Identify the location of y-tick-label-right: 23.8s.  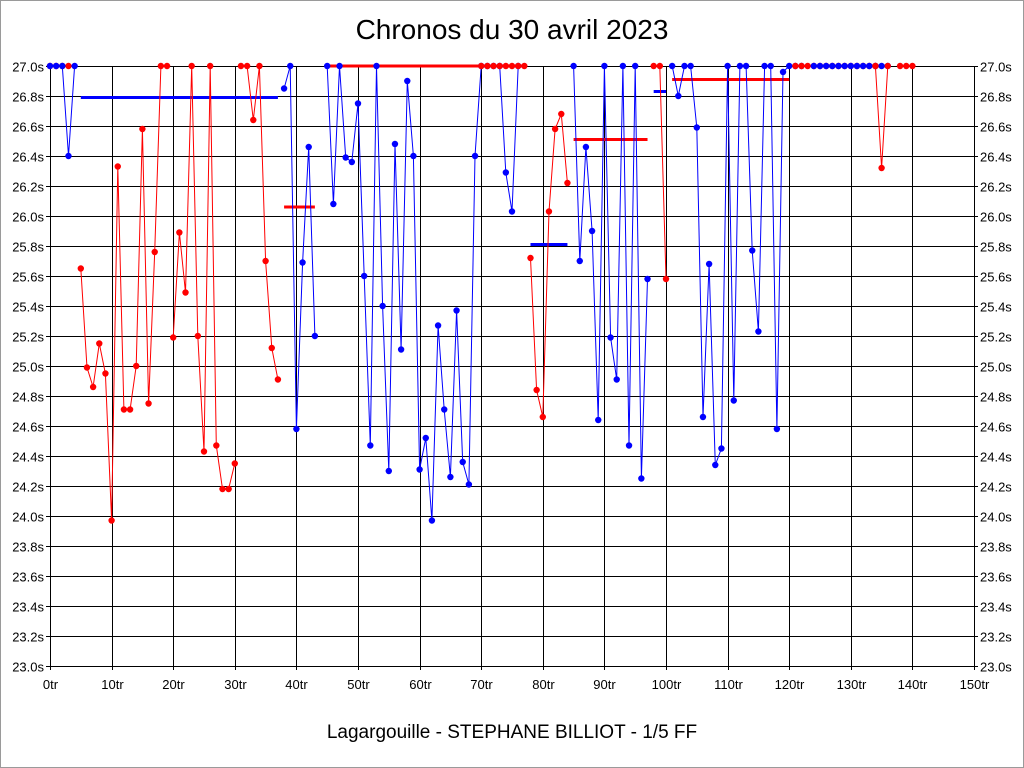
(996, 547).